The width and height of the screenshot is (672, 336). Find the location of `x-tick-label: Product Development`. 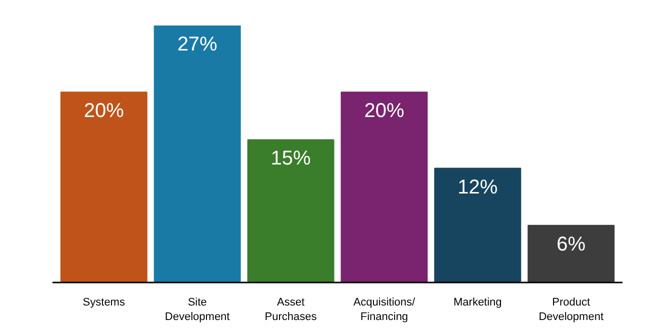

x-tick-label: Product Development is located at coordinates (571, 309).